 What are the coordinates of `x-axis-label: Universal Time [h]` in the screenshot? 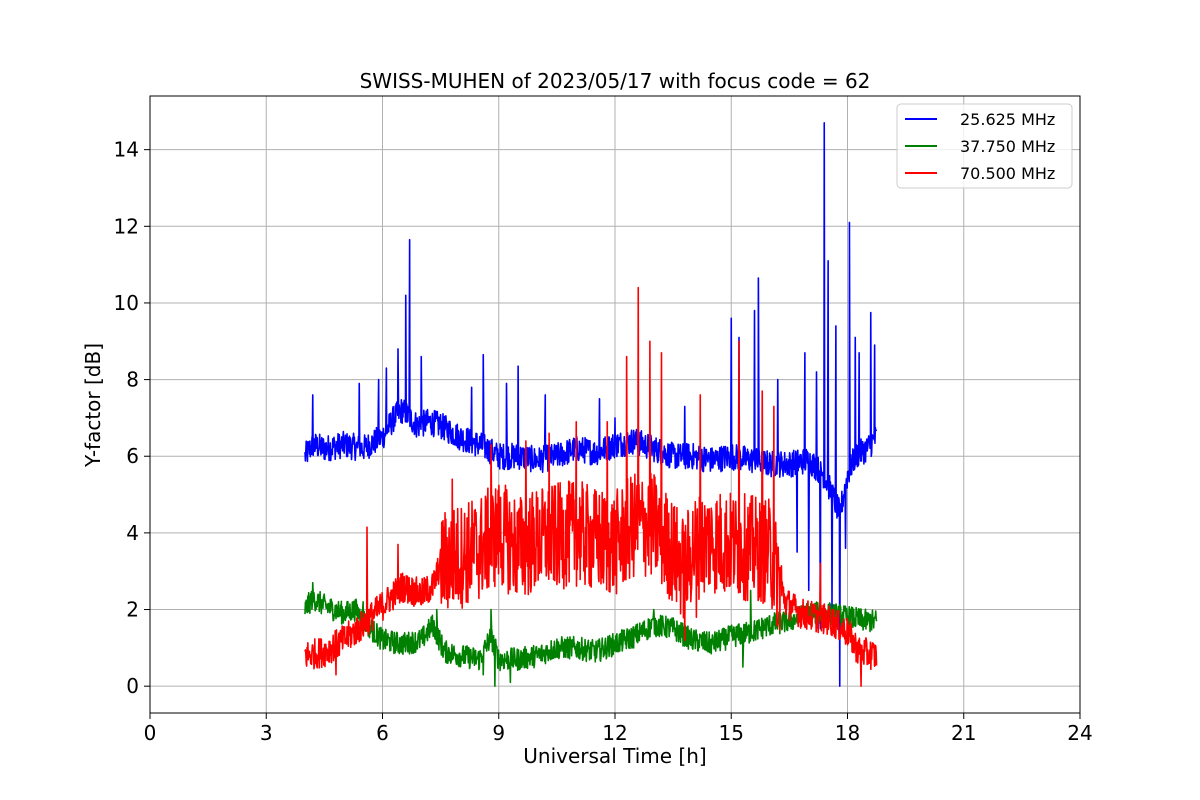 It's located at (614, 756).